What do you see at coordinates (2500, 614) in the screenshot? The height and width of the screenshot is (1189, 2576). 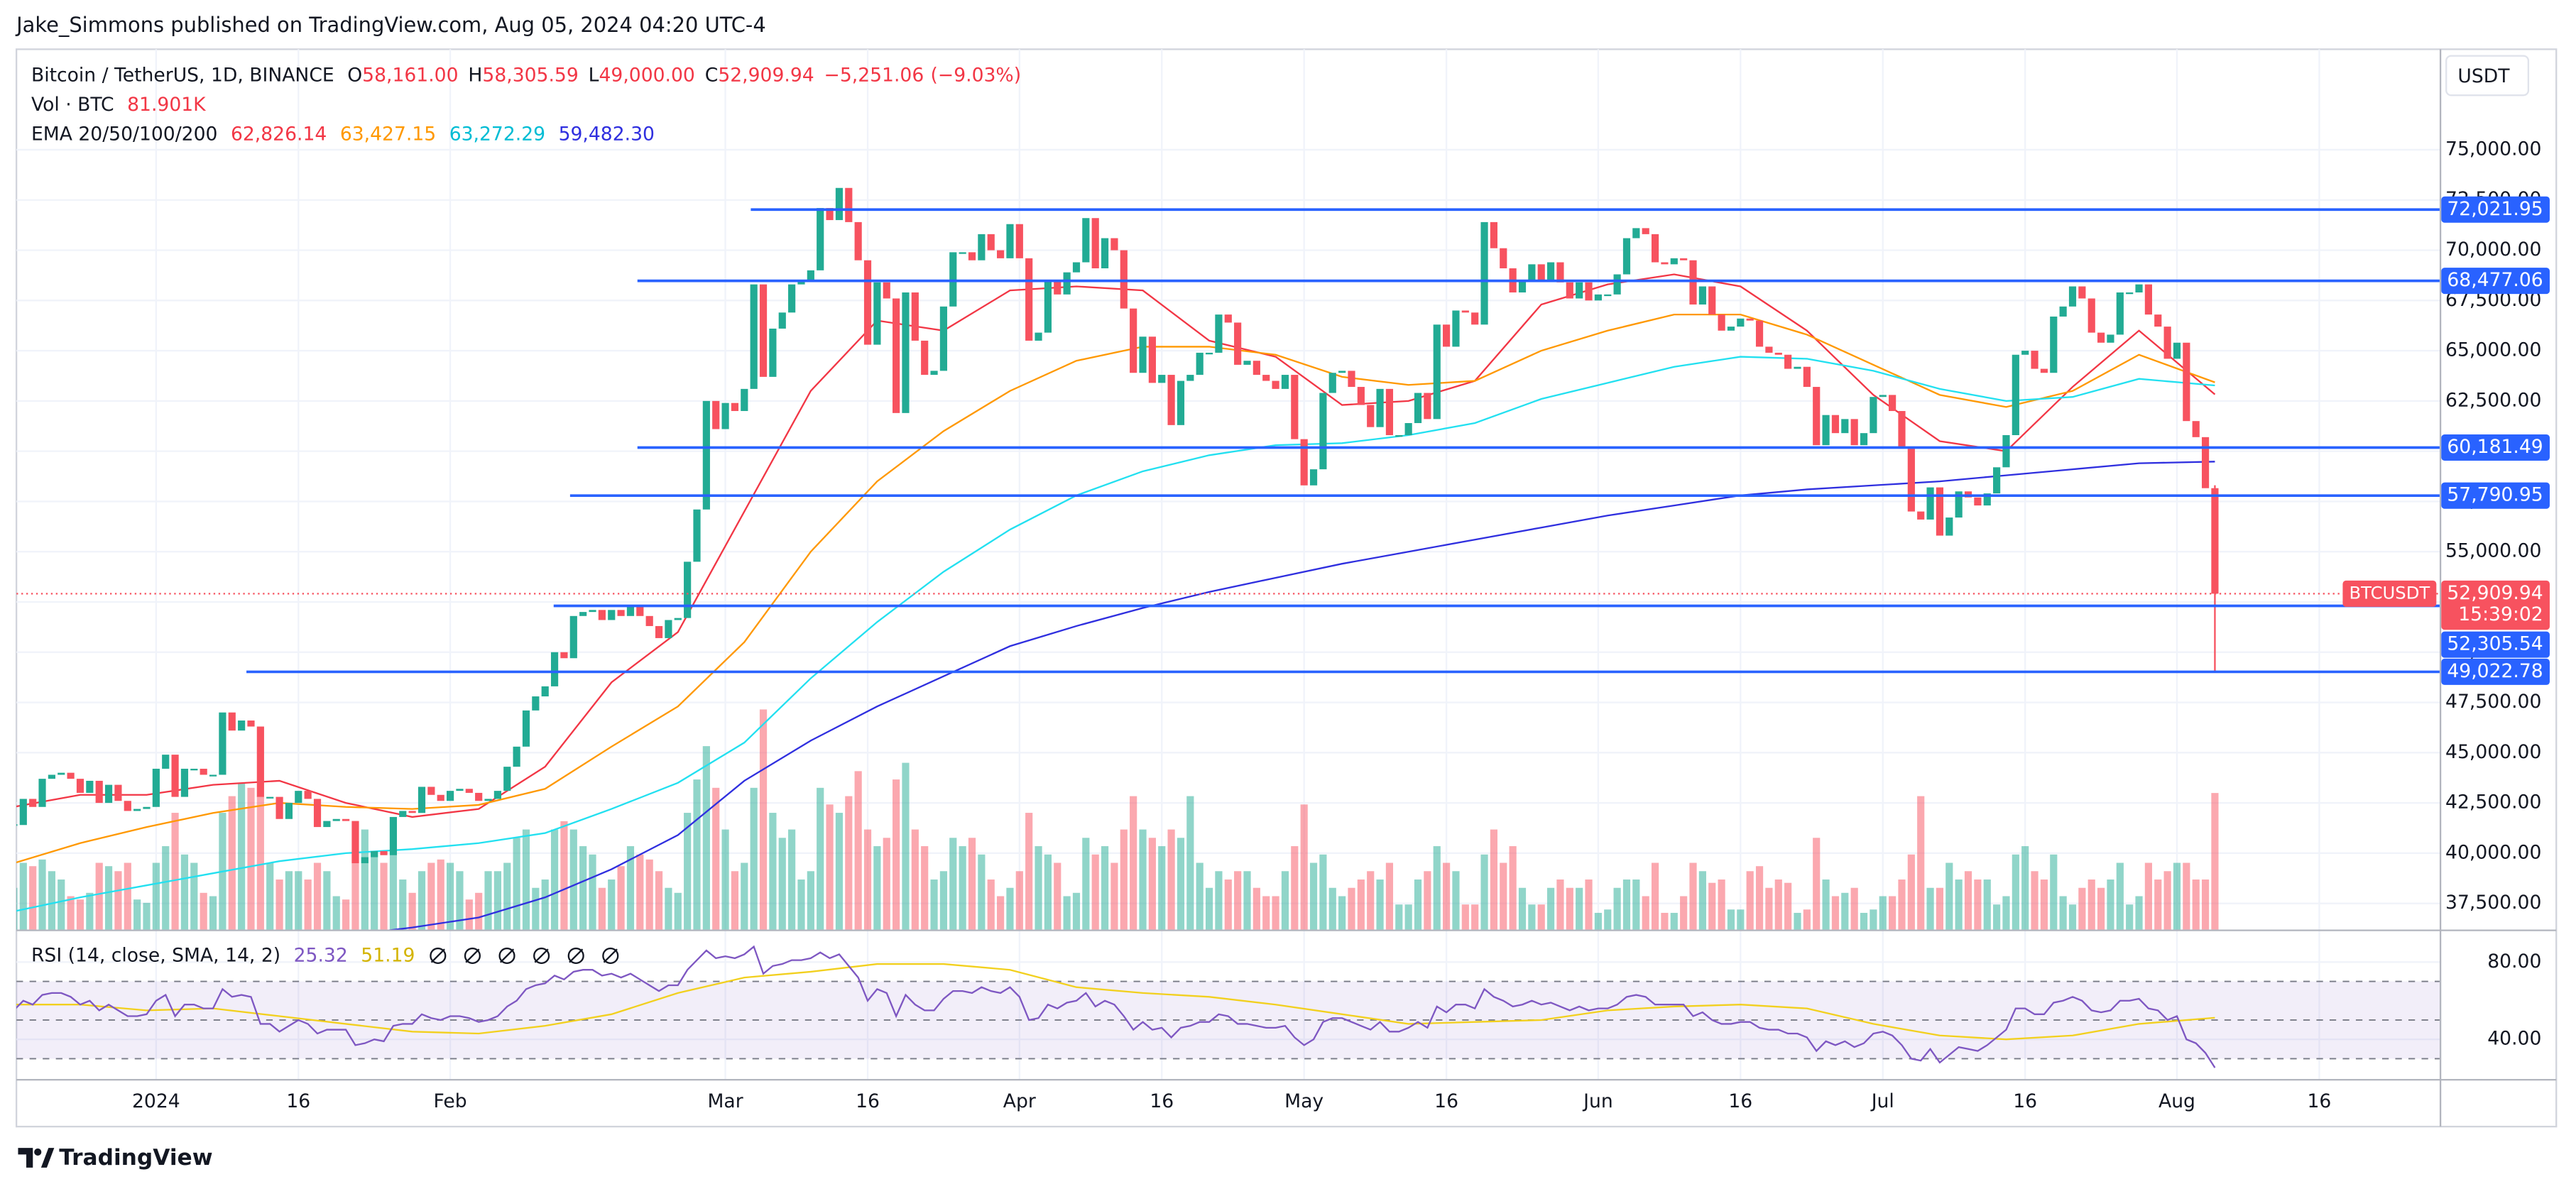 I see `countdown: 15:39:02` at bounding box center [2500, 614].